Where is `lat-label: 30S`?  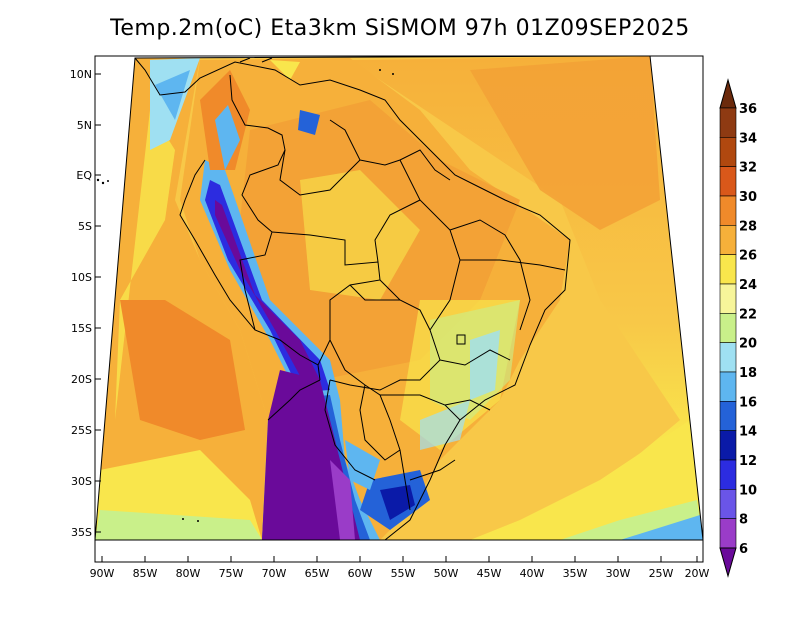
lat-label: 30S is located at coordinates (81, 481).